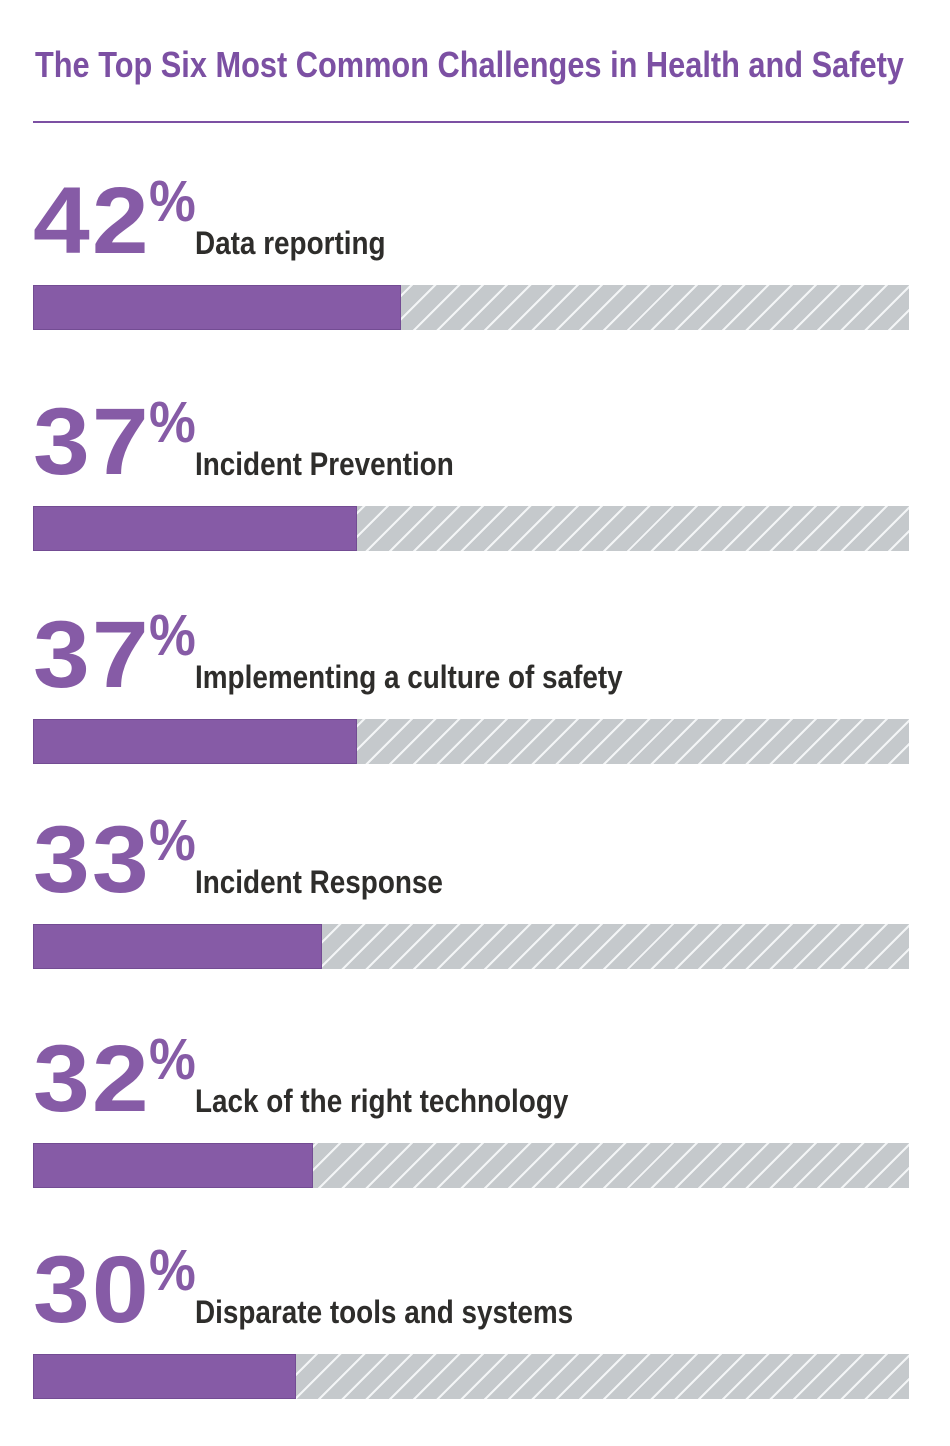 The height and width of the screenshot is (1446, 950). What do you see at coordinates (382, 1100) in the screenshot?
I see `challenge-label: Lack of the right technology` at bounding box center [382, 1100].